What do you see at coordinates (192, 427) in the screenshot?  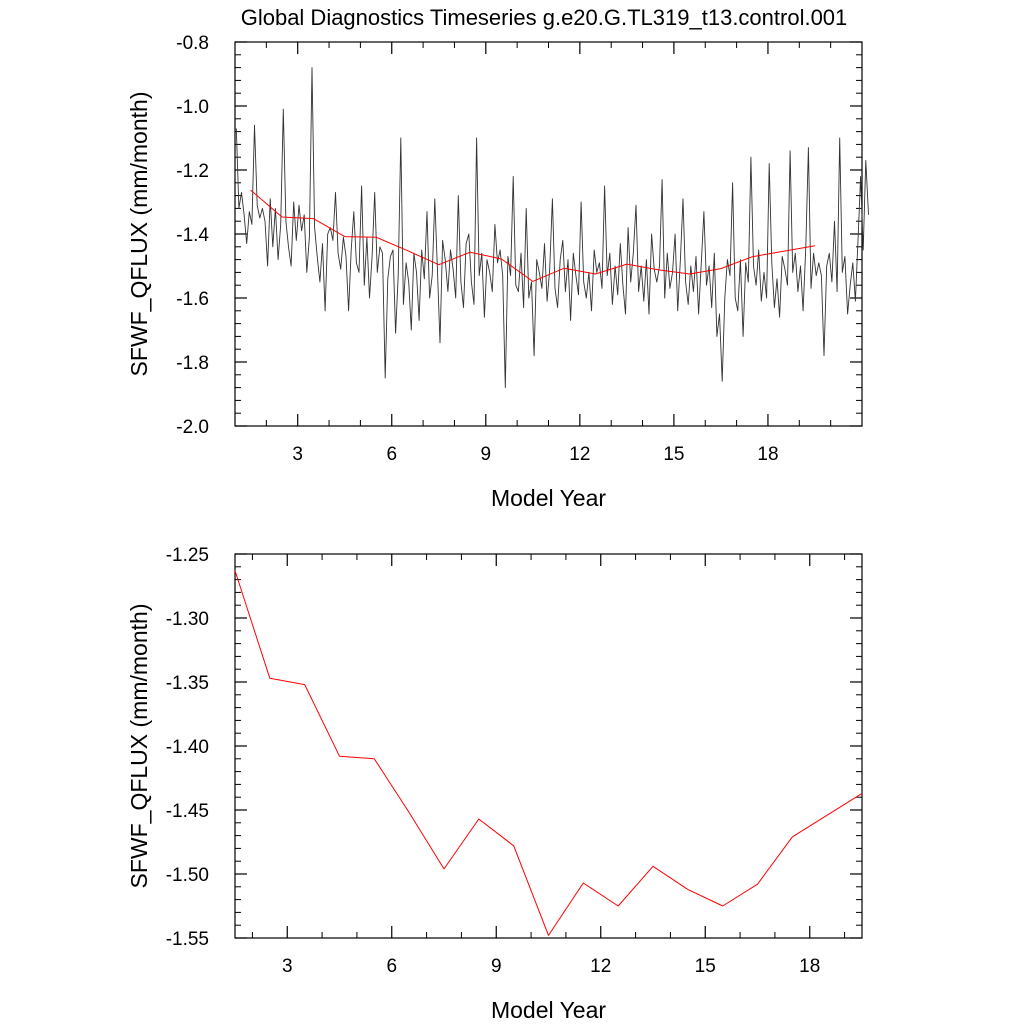 I see `y-tick-label: -2.0` at bounding box center [192, 427].